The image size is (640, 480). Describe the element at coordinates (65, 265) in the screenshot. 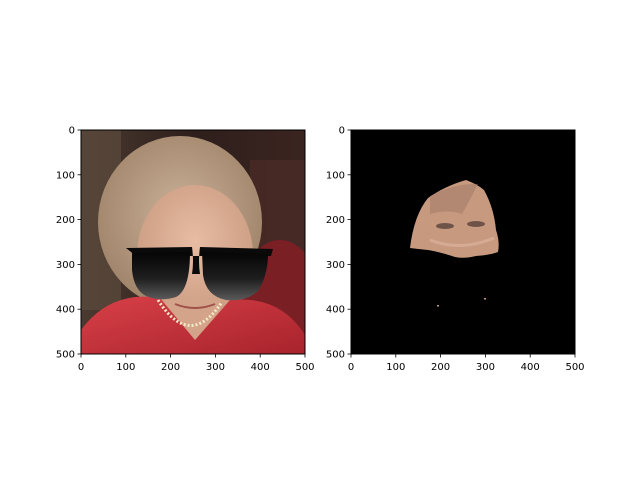

I see `photo-ytick-label: 300` at that location.